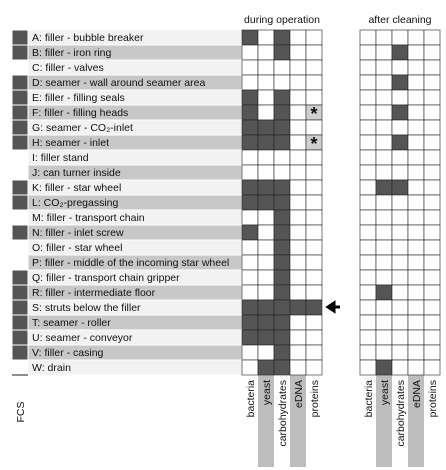 The height and width of the screenshot is (470, 446). What do you see at coordinates (76, 173) in the screenshot?
I see `row-label: J: can turner inside` at bounding box center [76, 173].